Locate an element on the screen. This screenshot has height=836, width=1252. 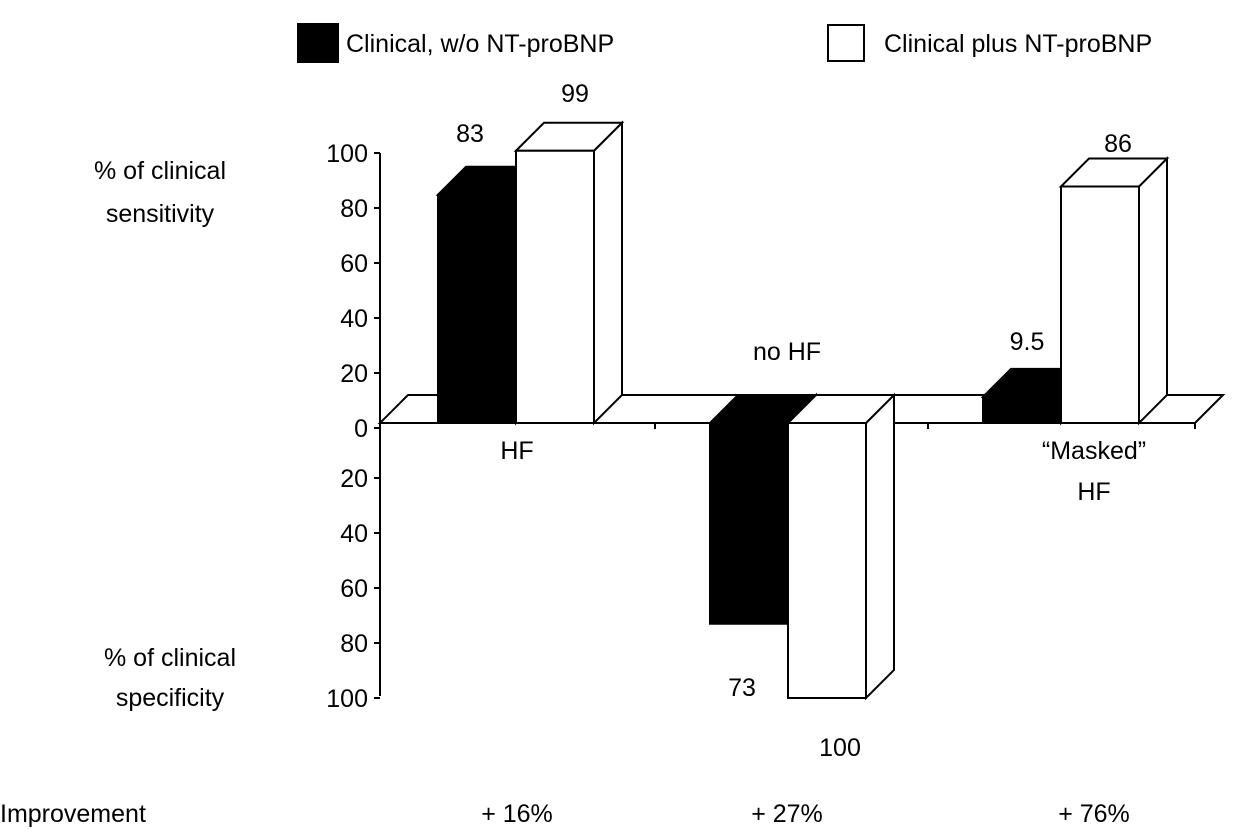
y-axis-label-sensitivity-line-2: sensitivity is located at coordinates (160, 214).